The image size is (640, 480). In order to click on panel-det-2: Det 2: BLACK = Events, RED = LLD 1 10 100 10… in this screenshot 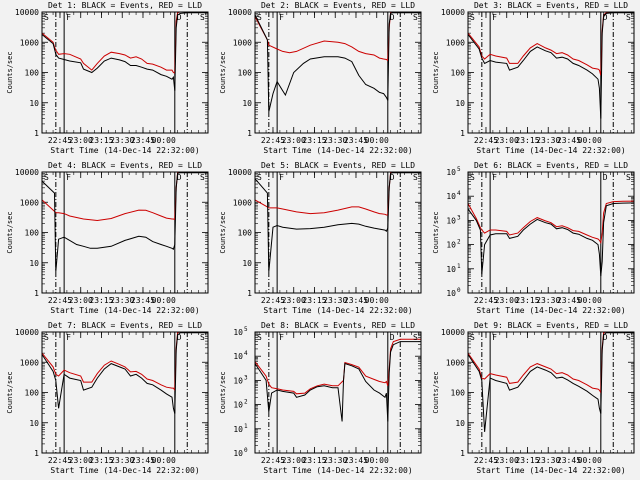, I will do `click(320, 78)`.